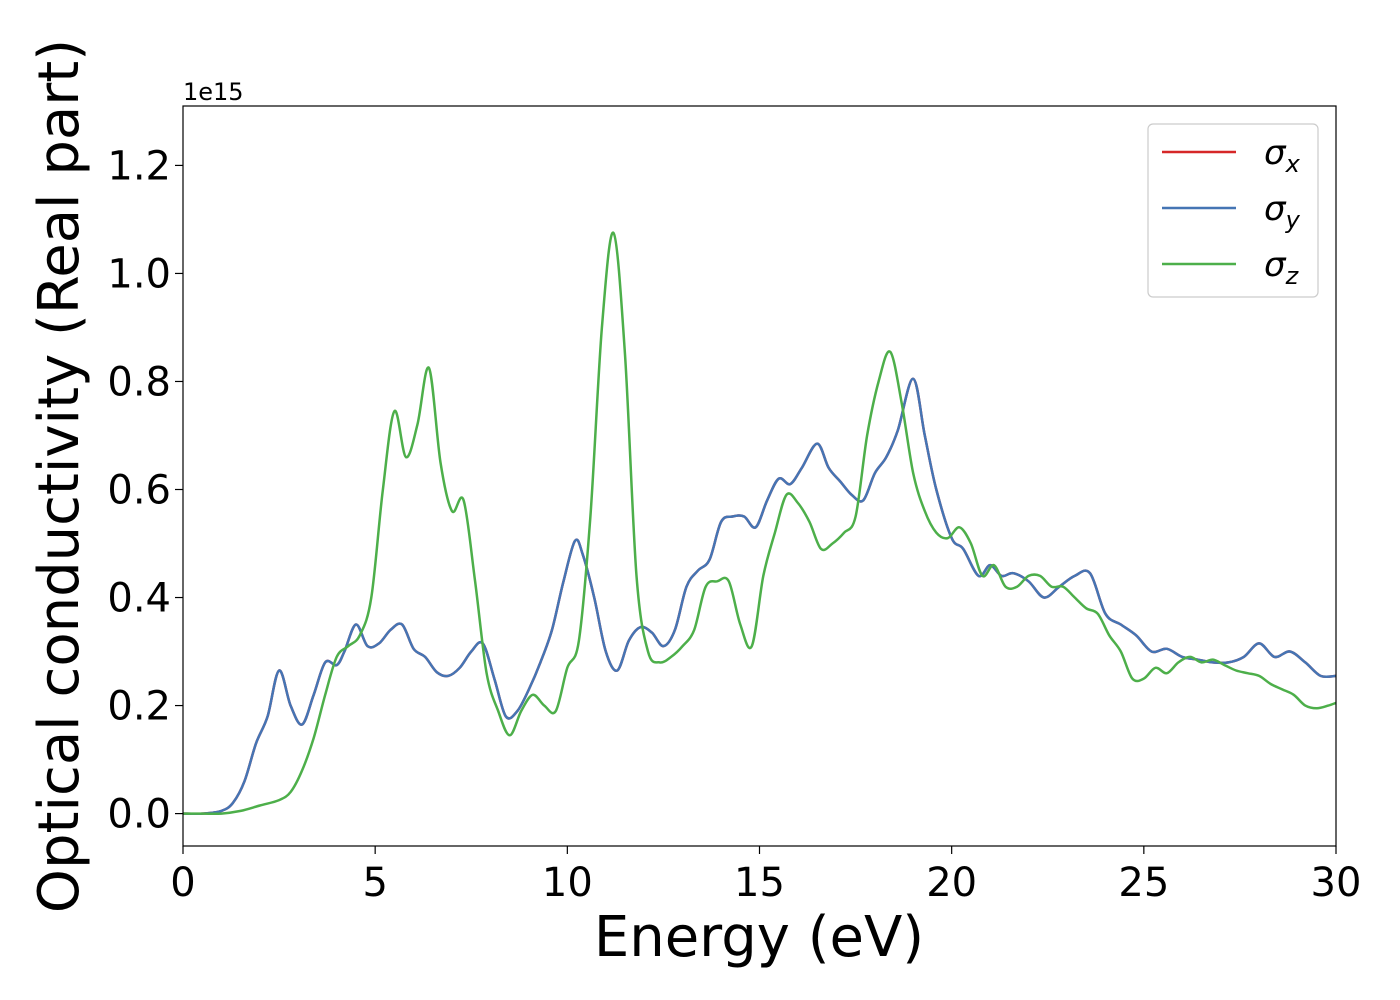 This screenshot has height=1000, width=1400. Describe the element at coordinates (139, 166) in the screenshot. I see `y-tick-label: 1.2` at that location.